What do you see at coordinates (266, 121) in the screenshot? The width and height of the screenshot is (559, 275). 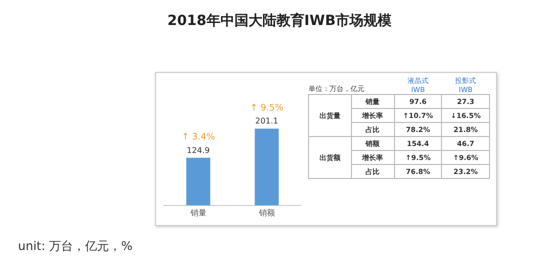 I see `data-label: 201.1` at bounding box center [266, 121].